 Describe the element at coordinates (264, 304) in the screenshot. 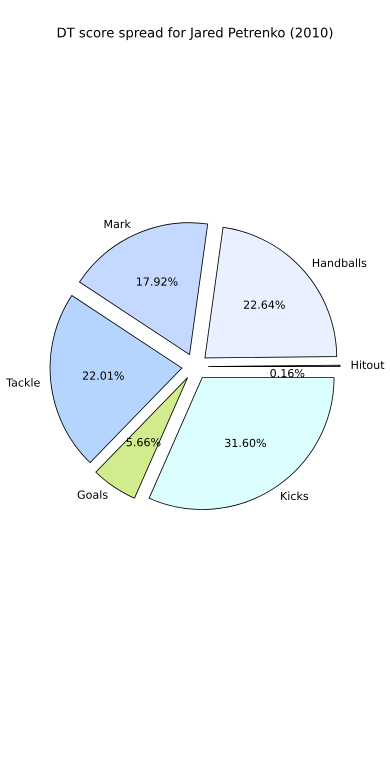

I see `data-label: 22.64%` at that location.